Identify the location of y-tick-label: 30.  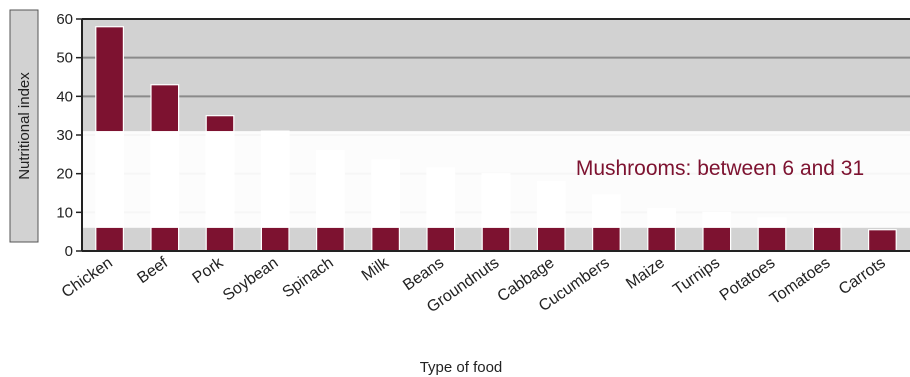
(64, 135).